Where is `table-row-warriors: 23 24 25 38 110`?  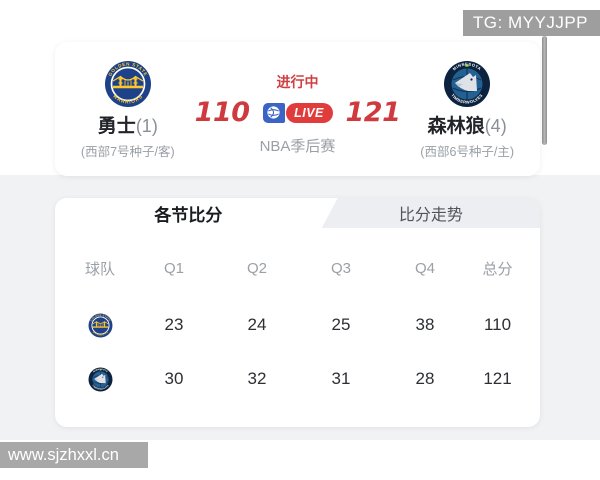
table-row-warriors: 23 24 25 38 110 is located at coordinates (297, 325).